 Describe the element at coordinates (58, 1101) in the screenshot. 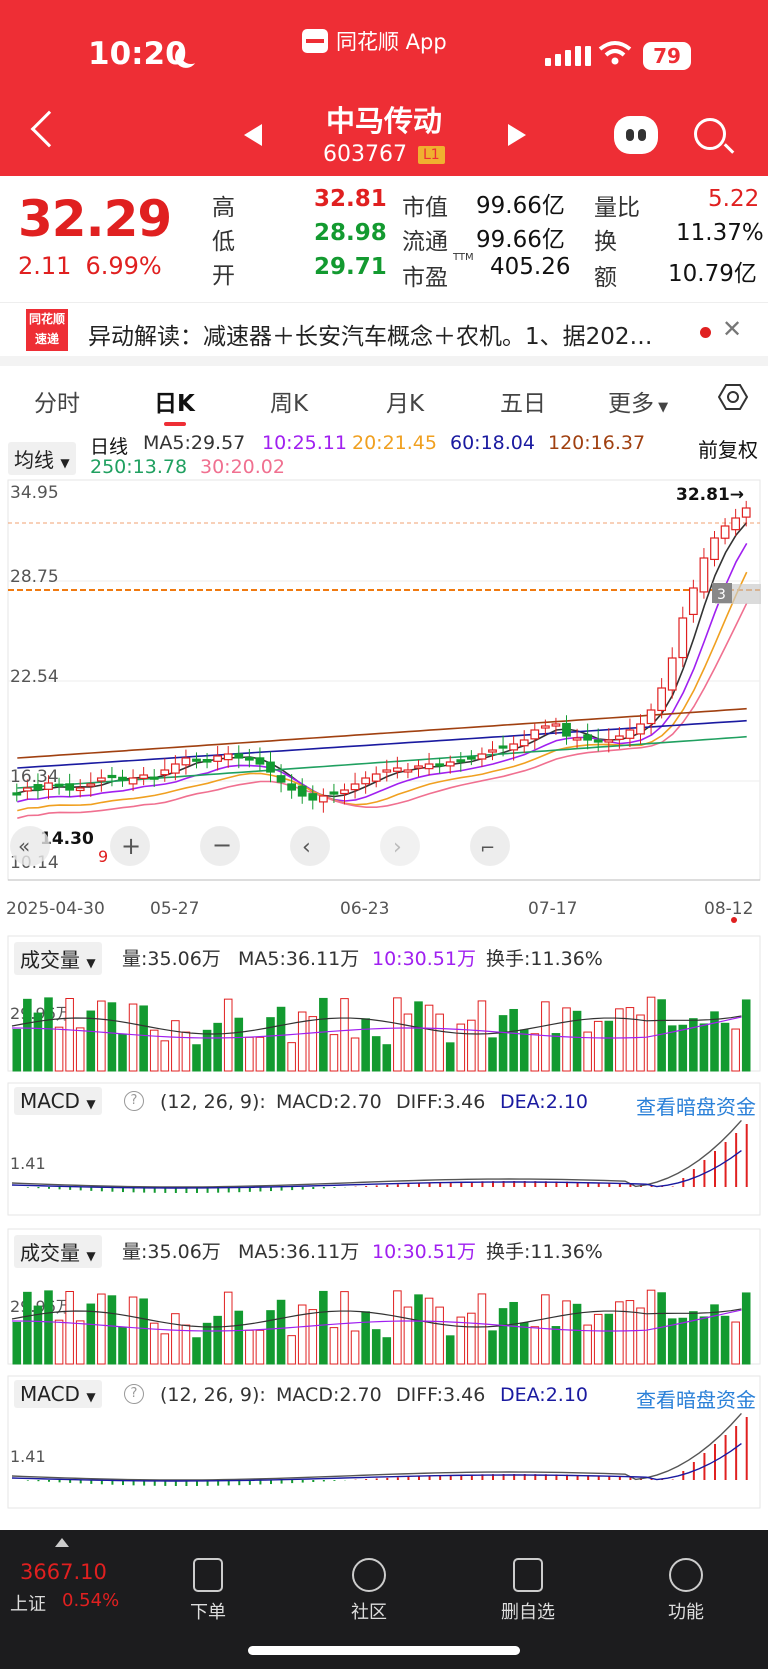

I see `macd-selector-2: MACD ▼` at that location.